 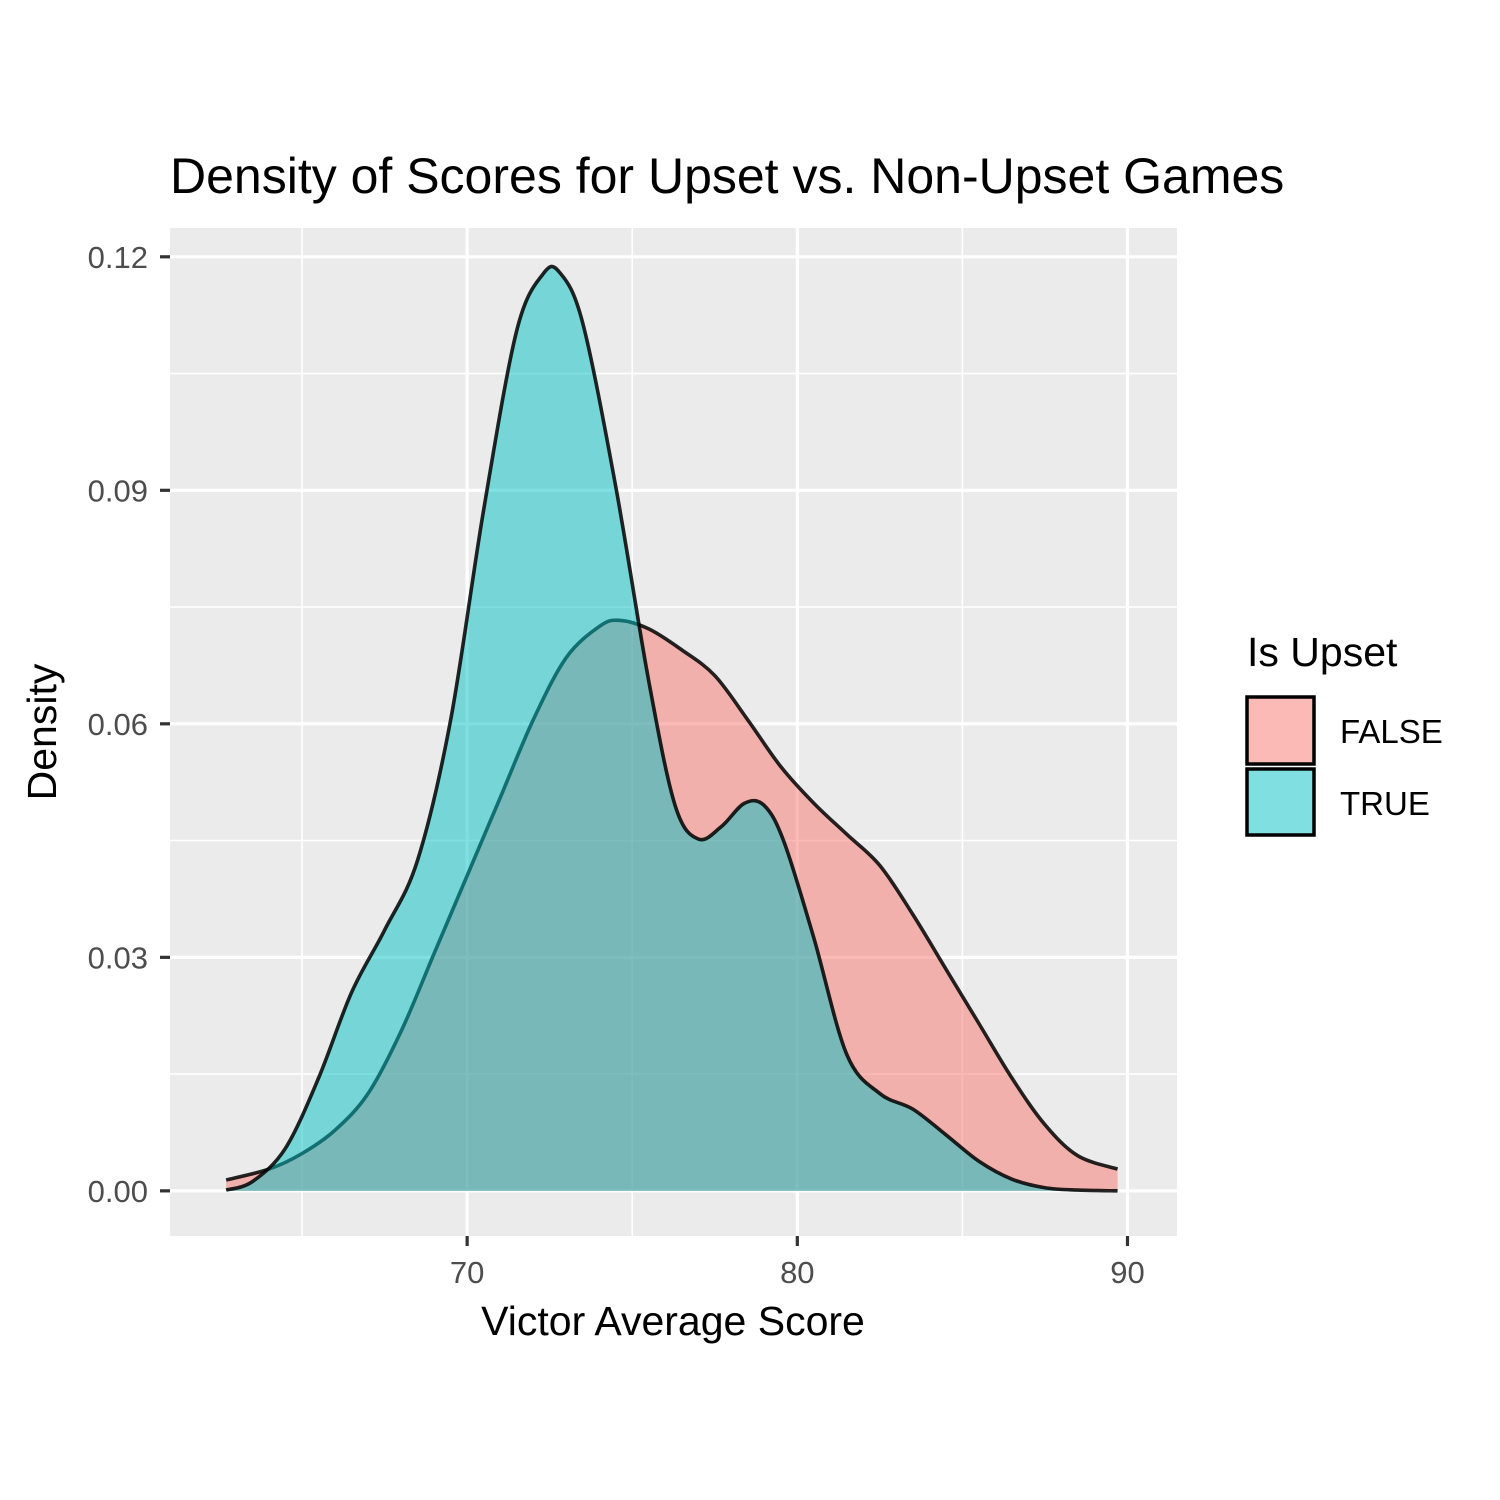 What do you see at coordinates (467, 1272) in the screenshot?
I see `x-tick-label: 70` at bounding box center [467, 1272].